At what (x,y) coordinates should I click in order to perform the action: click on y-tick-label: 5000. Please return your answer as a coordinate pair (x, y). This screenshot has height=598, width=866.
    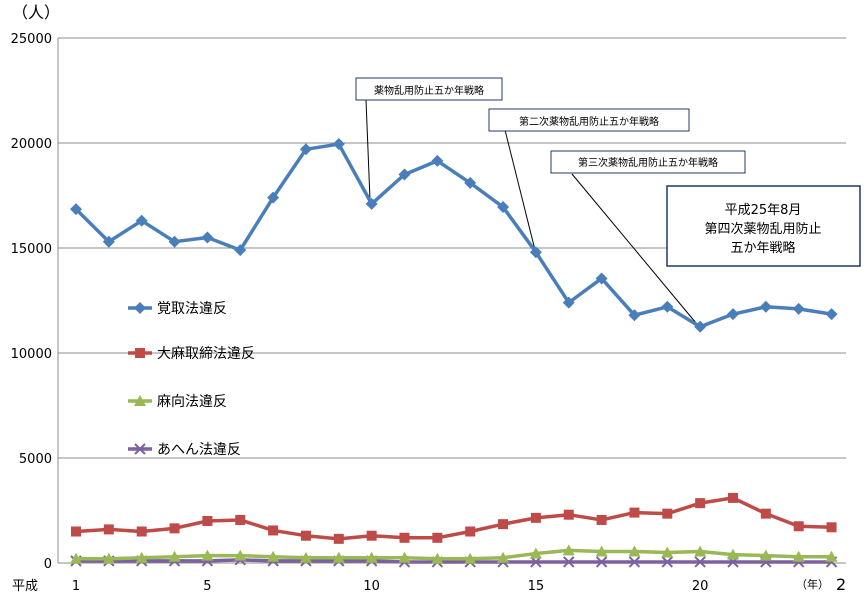
    Looking at the image, I should click on (35, 459).